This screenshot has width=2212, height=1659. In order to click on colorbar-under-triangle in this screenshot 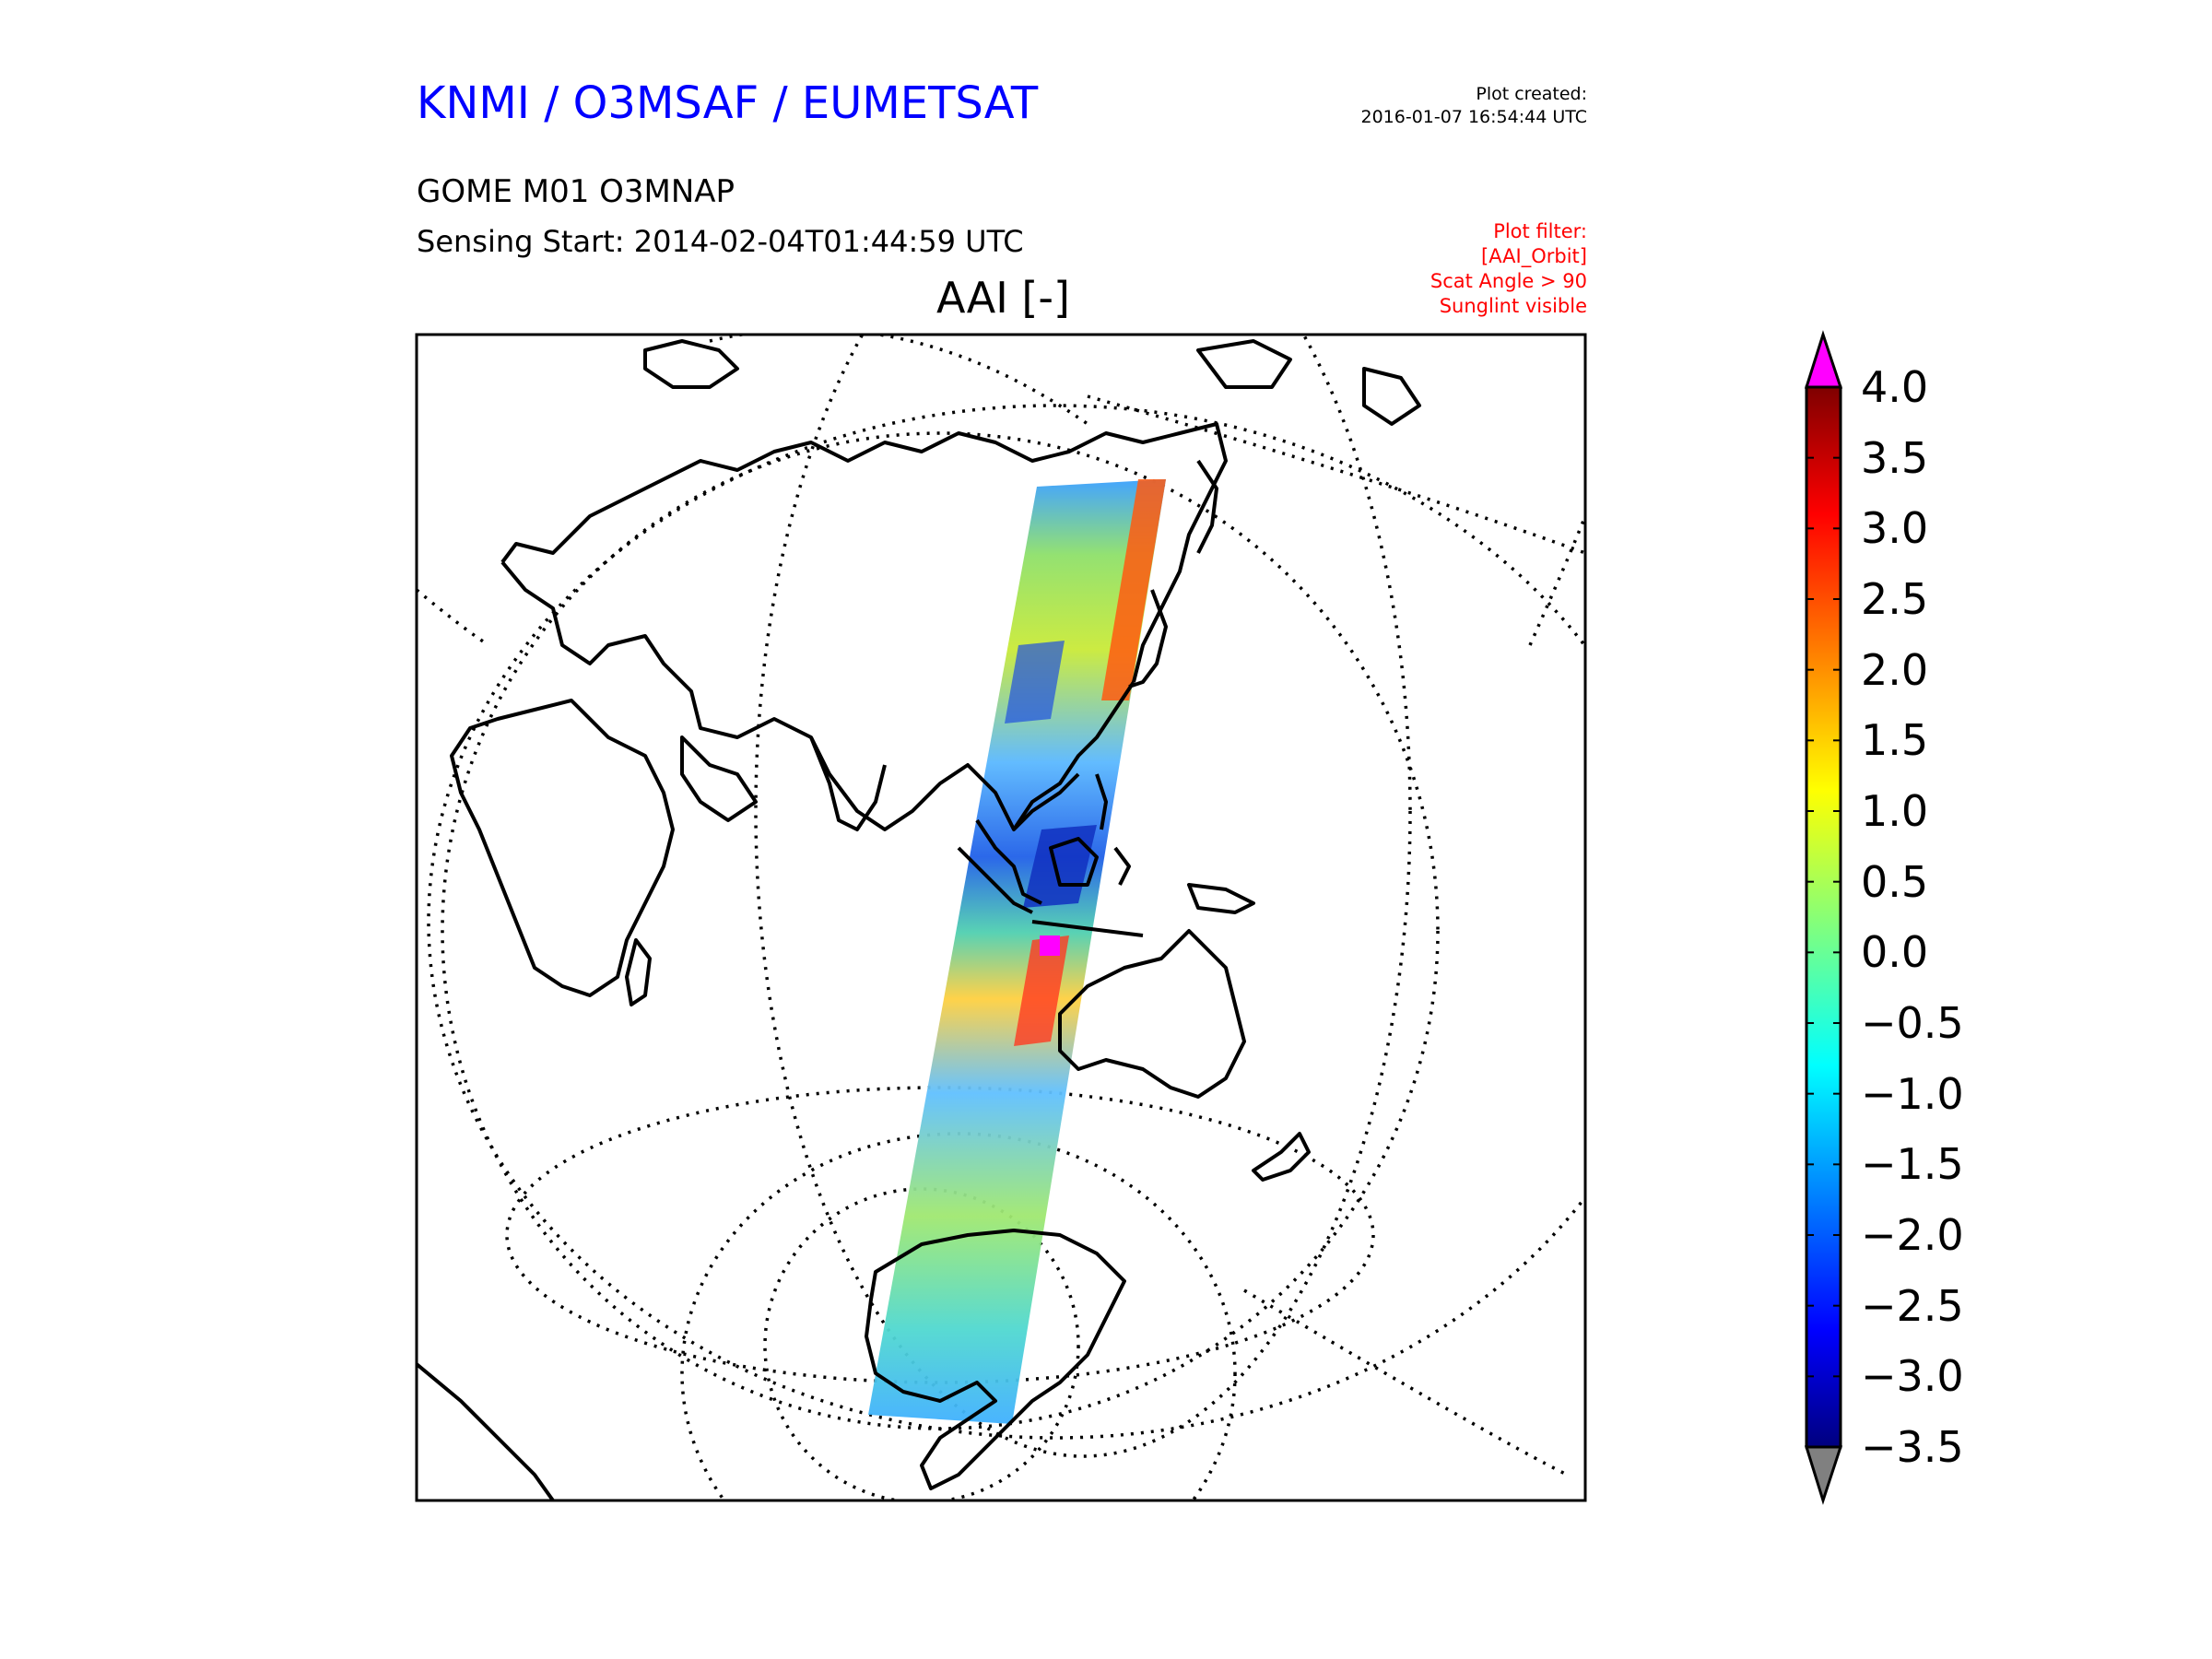, I will do `click(1823, 1475)`.